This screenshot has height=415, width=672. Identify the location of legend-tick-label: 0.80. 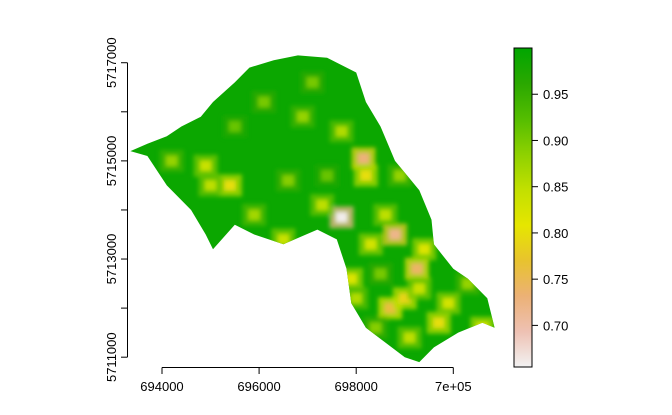
(555, 233).